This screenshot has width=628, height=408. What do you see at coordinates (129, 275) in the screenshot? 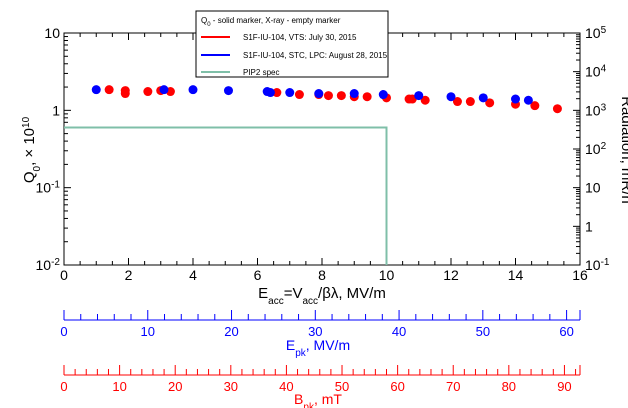
I see `x-tick-label: 2` at bounding box center [129, 275].